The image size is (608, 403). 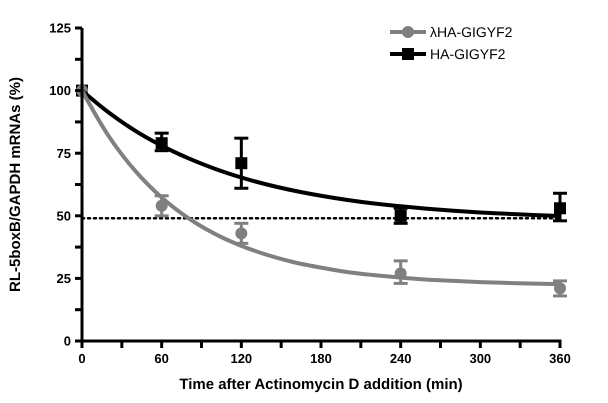 What do you see at coordinates (321, 384) in the screenshot?
I see `x-axis-title: Time after Actinomycin D addition (min)` at bounding box center [321, 384].